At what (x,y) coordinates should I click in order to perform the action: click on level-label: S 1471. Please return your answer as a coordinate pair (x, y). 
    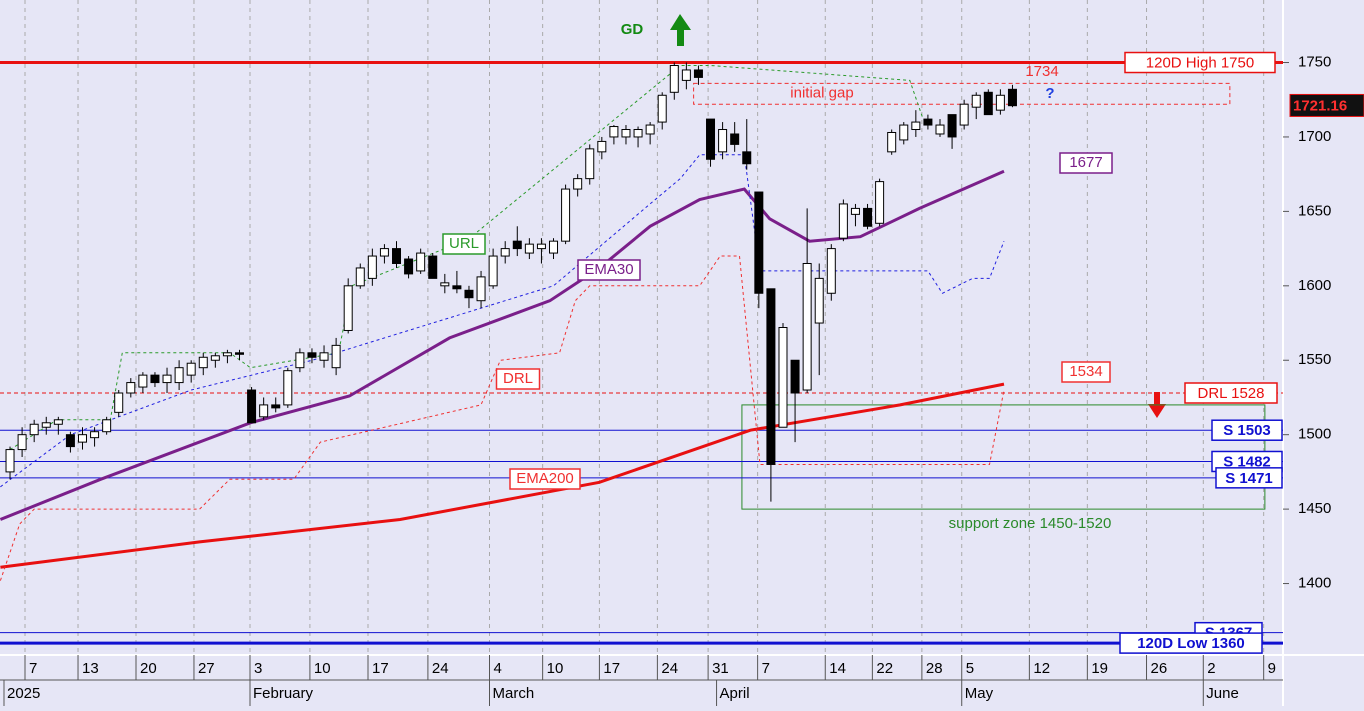
    Looking at the image, I should click on (1249, 478).